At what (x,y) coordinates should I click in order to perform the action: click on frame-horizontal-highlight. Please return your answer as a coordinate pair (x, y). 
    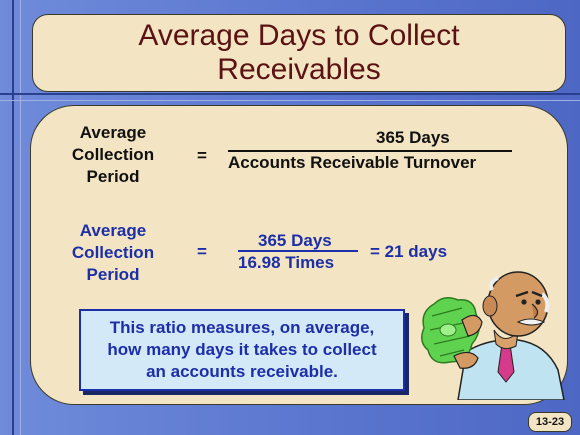
    Looking at the image, I should click on (290, 100).